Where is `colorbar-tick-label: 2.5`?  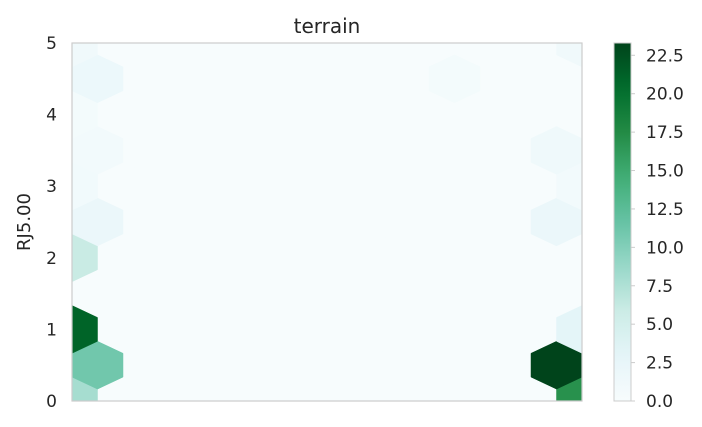 colorbar-tick-label: 2.5 is located at coordinates (659, 364).